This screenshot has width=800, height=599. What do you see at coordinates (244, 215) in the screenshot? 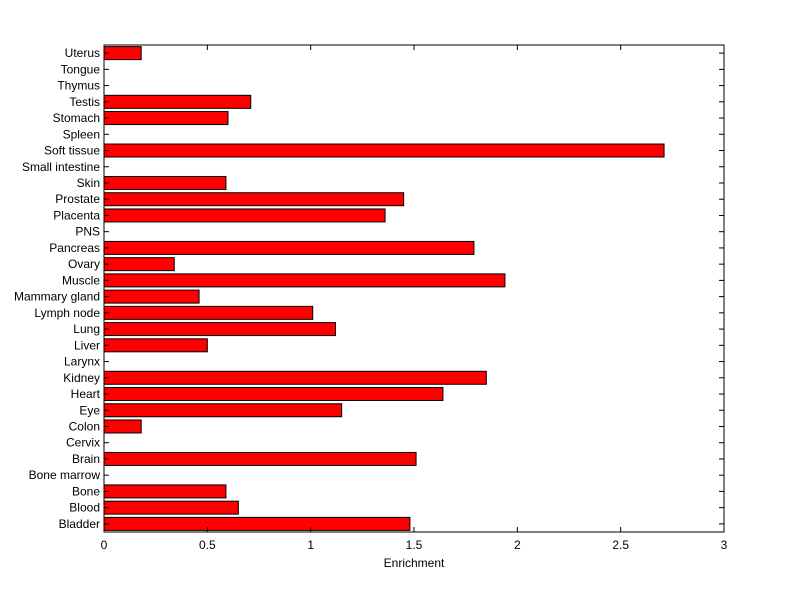
I see `bar-placenta` at bounding box center [244, 215].